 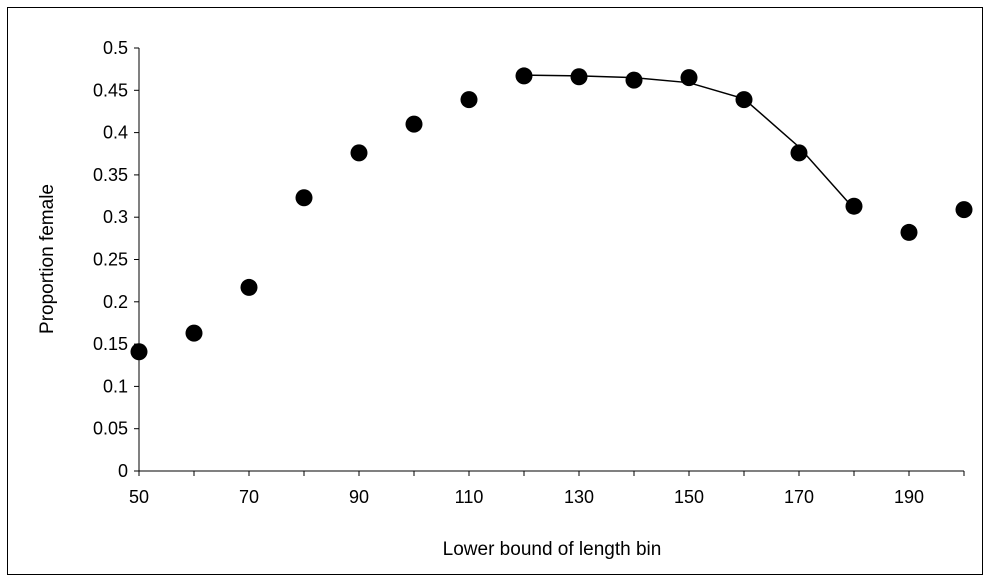 What do you see at coordinates (110, 90) in the screenshot?
I see `y-tick-label: 0.45` at bounding box center [110, 90].